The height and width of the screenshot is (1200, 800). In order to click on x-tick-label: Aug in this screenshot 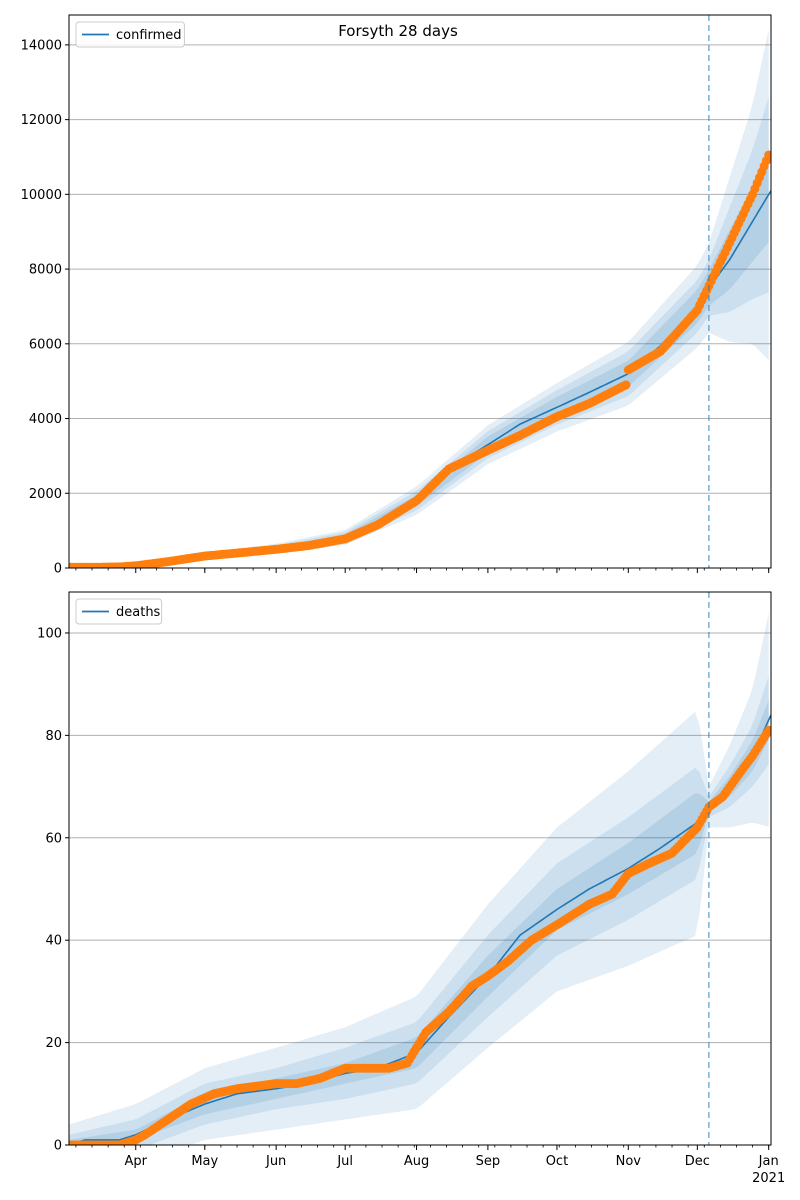, I will do `click(416, 1161)`.